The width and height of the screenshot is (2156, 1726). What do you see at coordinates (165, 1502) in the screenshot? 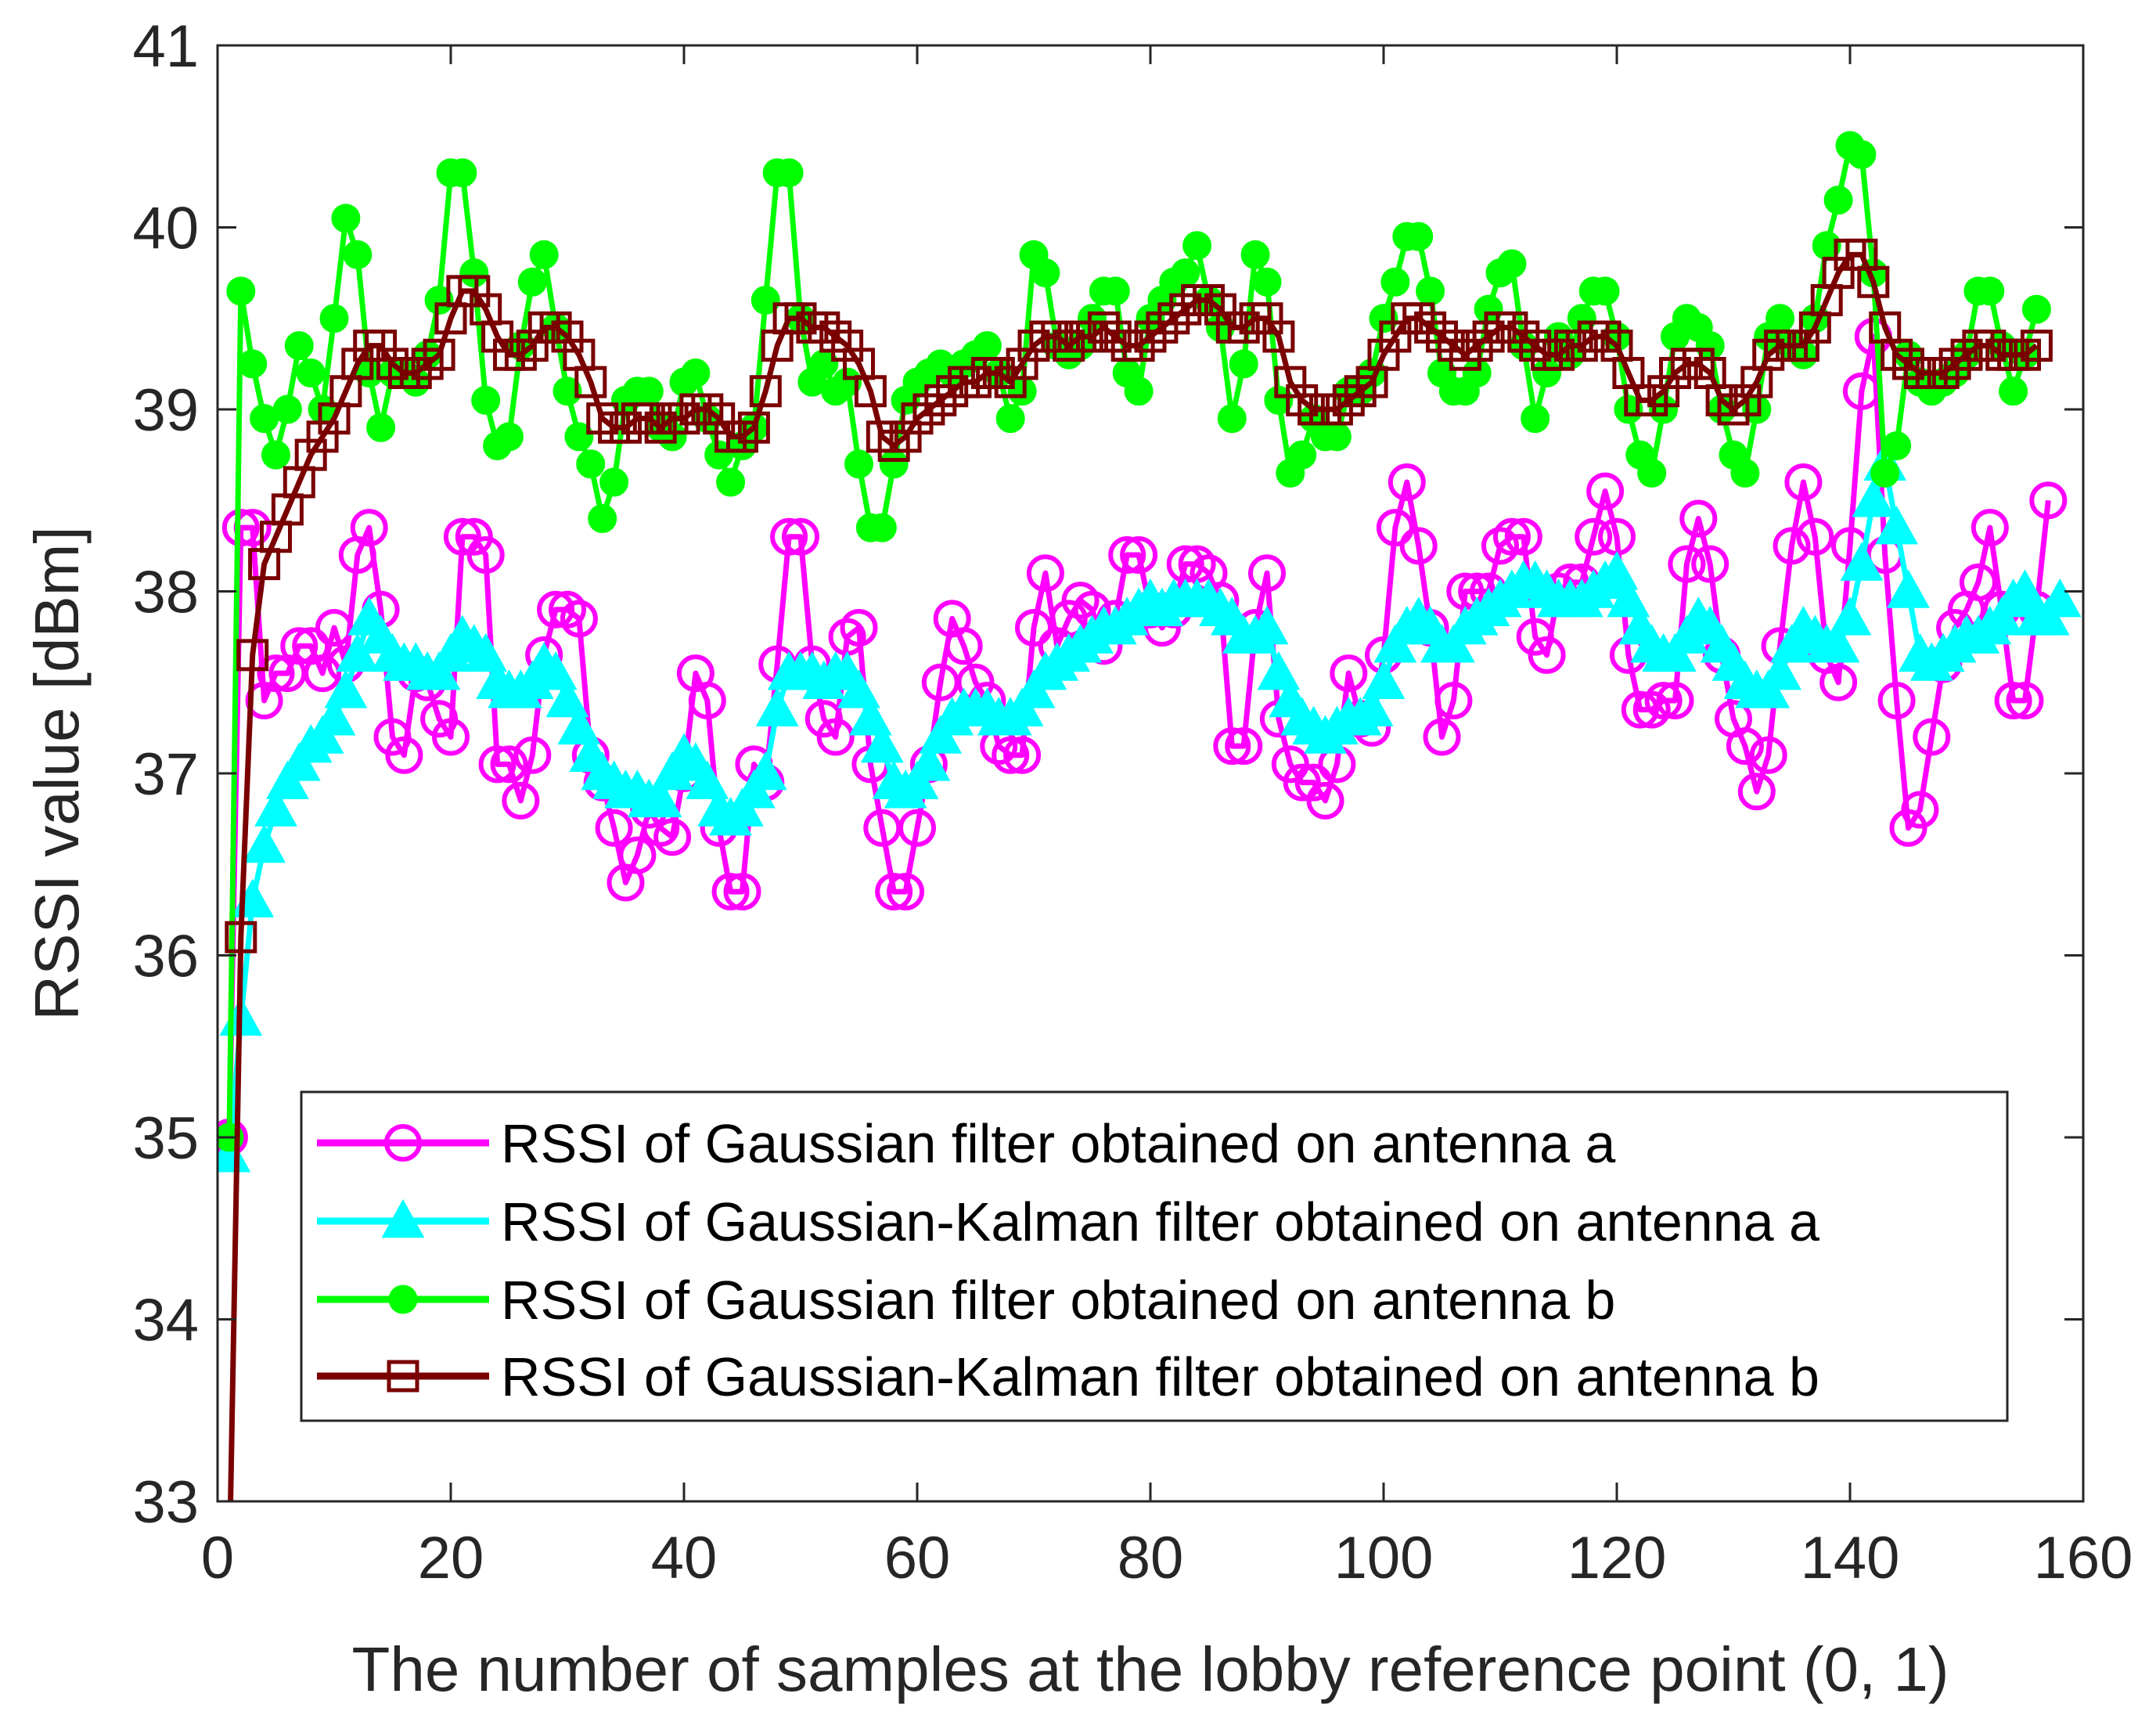
I see `y-tick-label: 33` at bounding box center [165, 1502].